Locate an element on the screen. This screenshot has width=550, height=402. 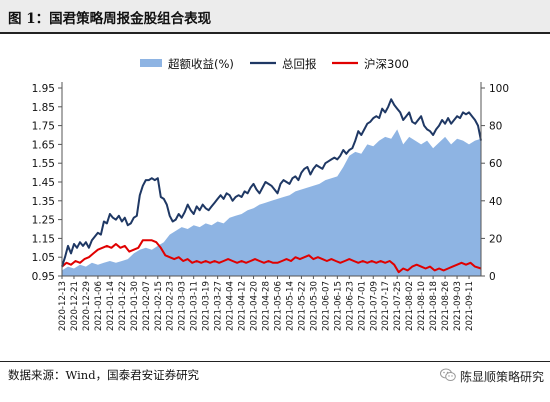
left-tick-label: 1.25 is located at coordinates (43, 221).